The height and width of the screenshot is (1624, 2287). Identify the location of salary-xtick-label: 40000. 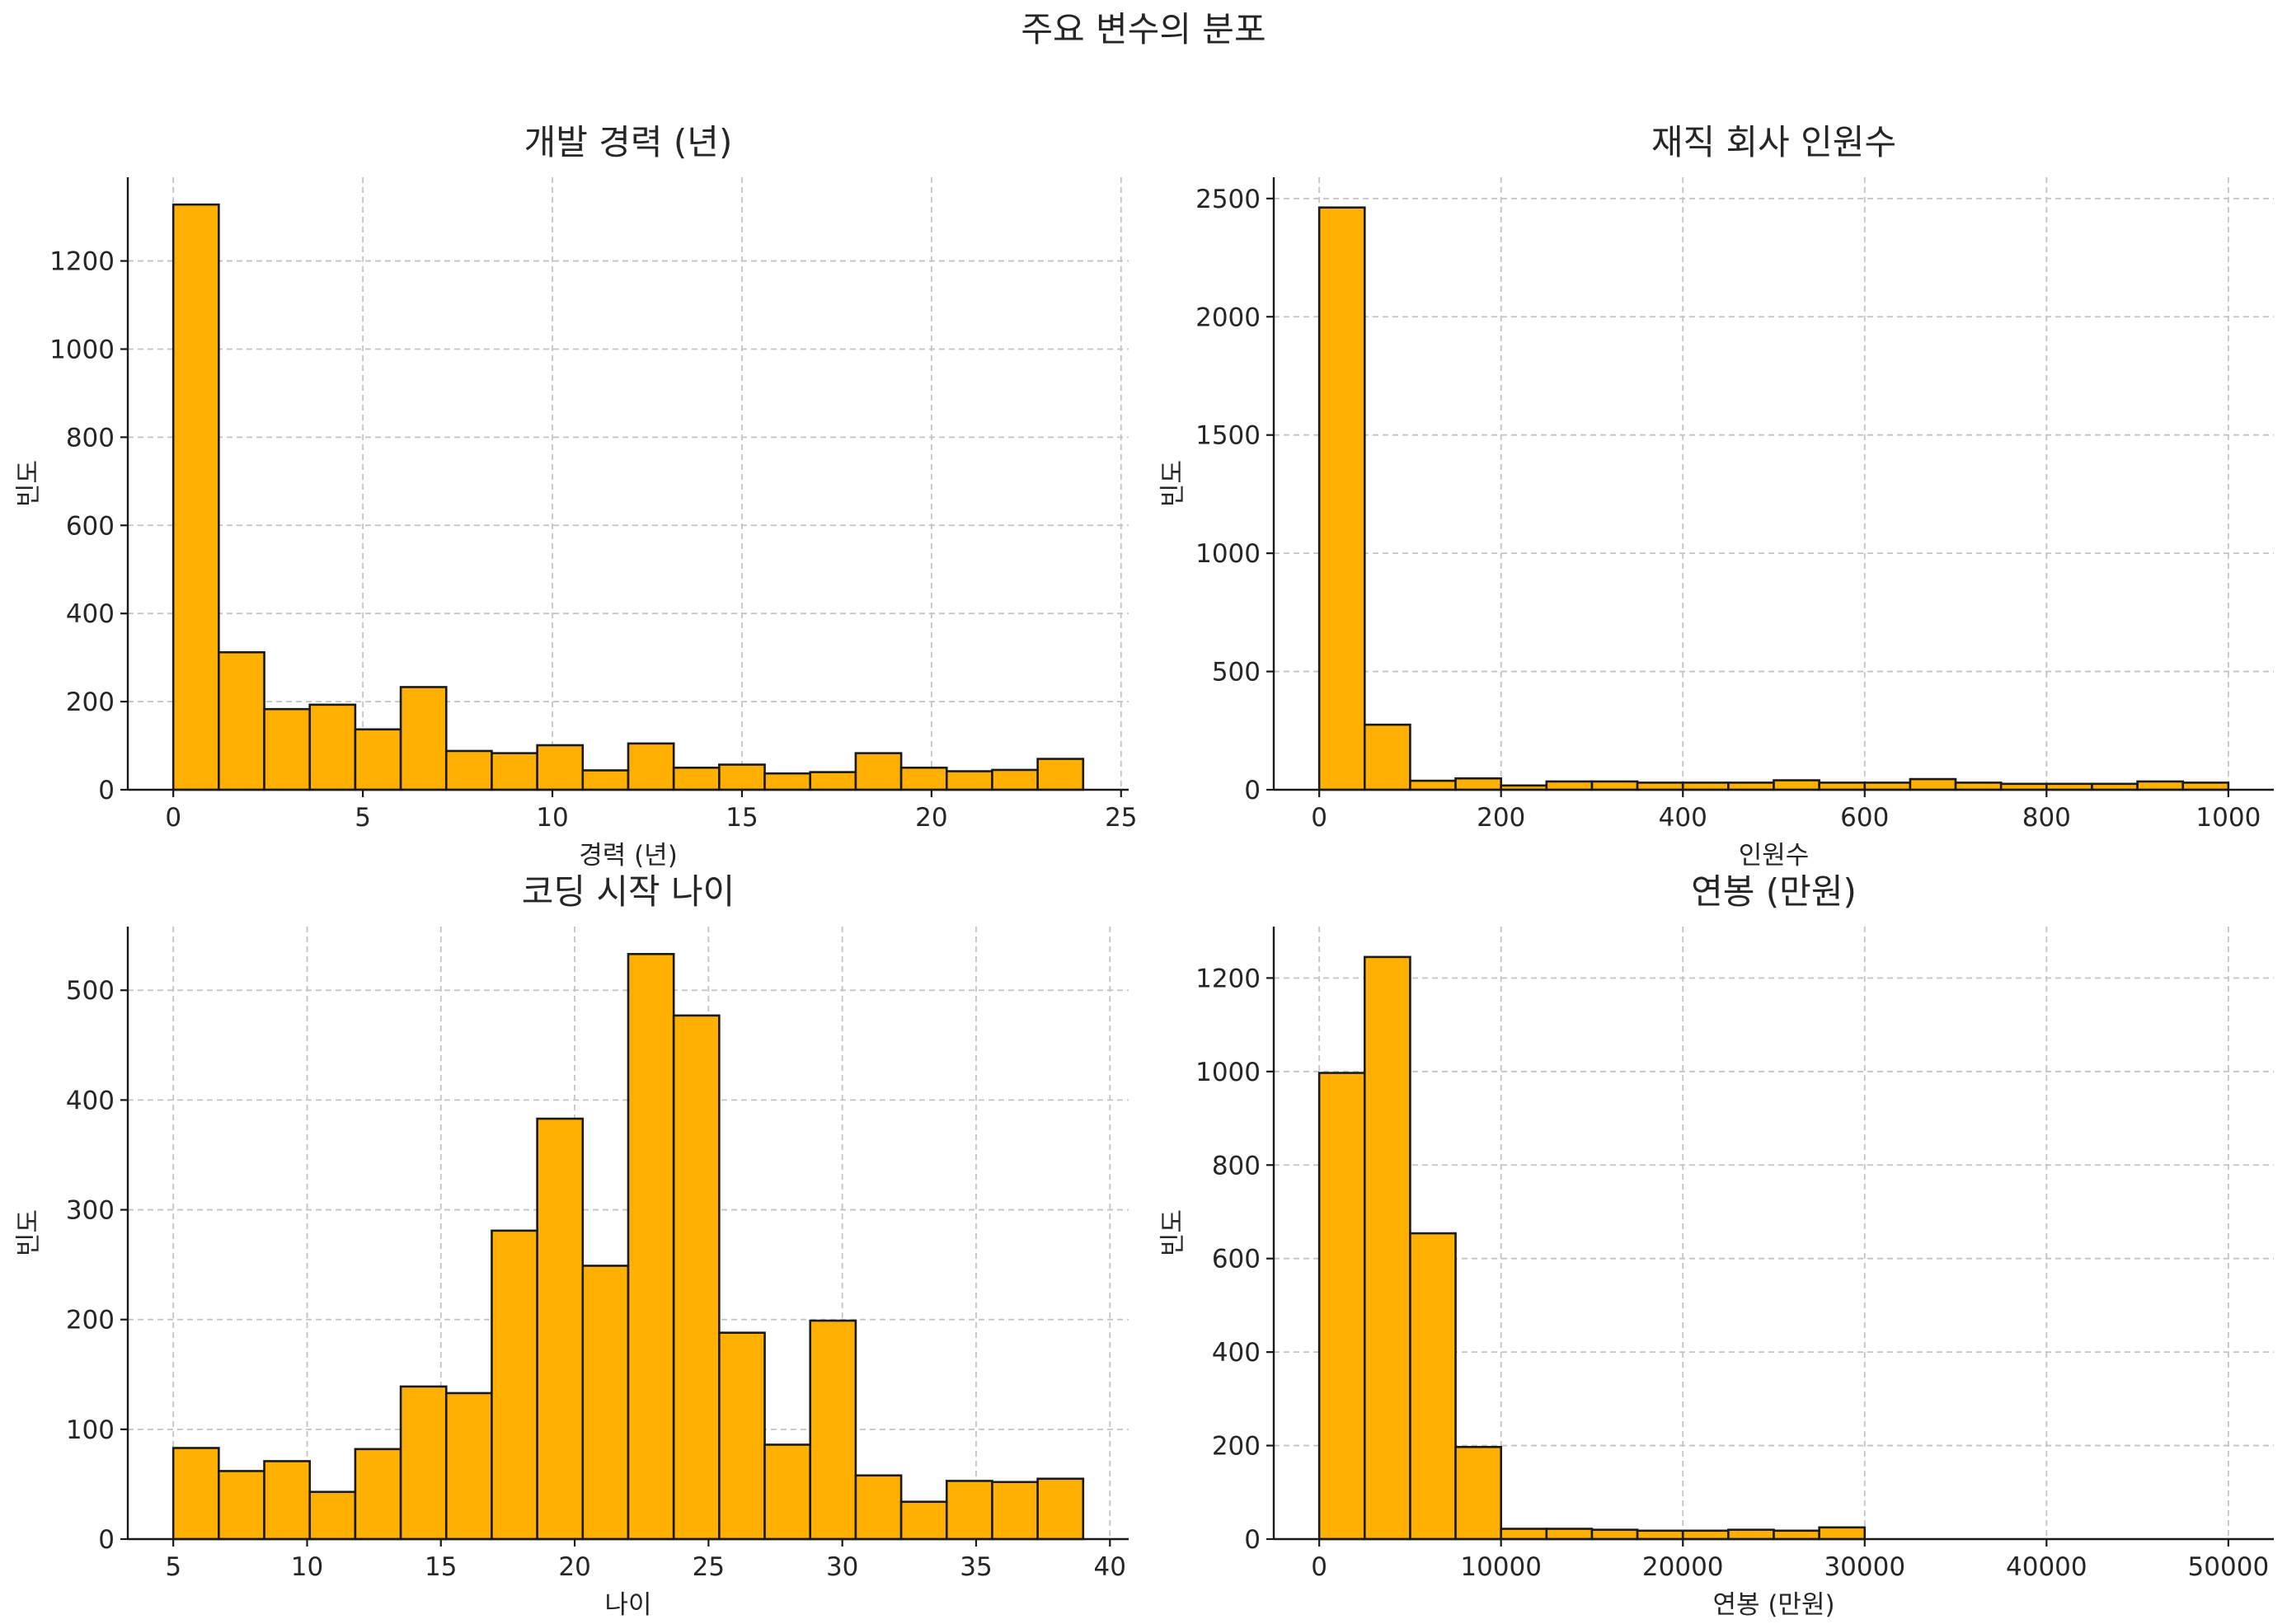
(2046, 1567).